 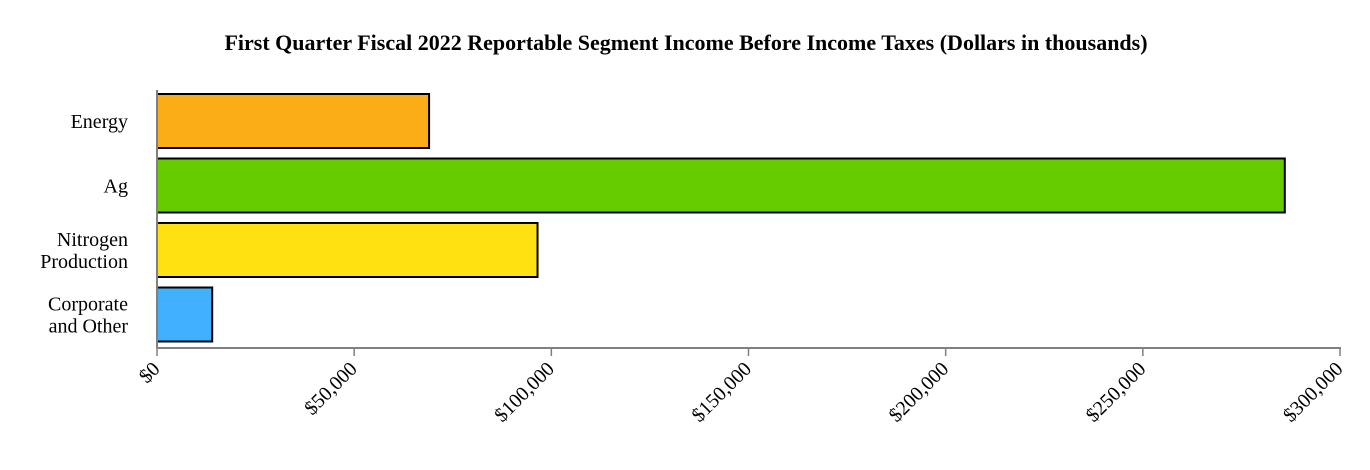 What do you see at coordinates (116, 187) in the screenshot?
I see `category-label: Ag` at bounding box center [116, 187].